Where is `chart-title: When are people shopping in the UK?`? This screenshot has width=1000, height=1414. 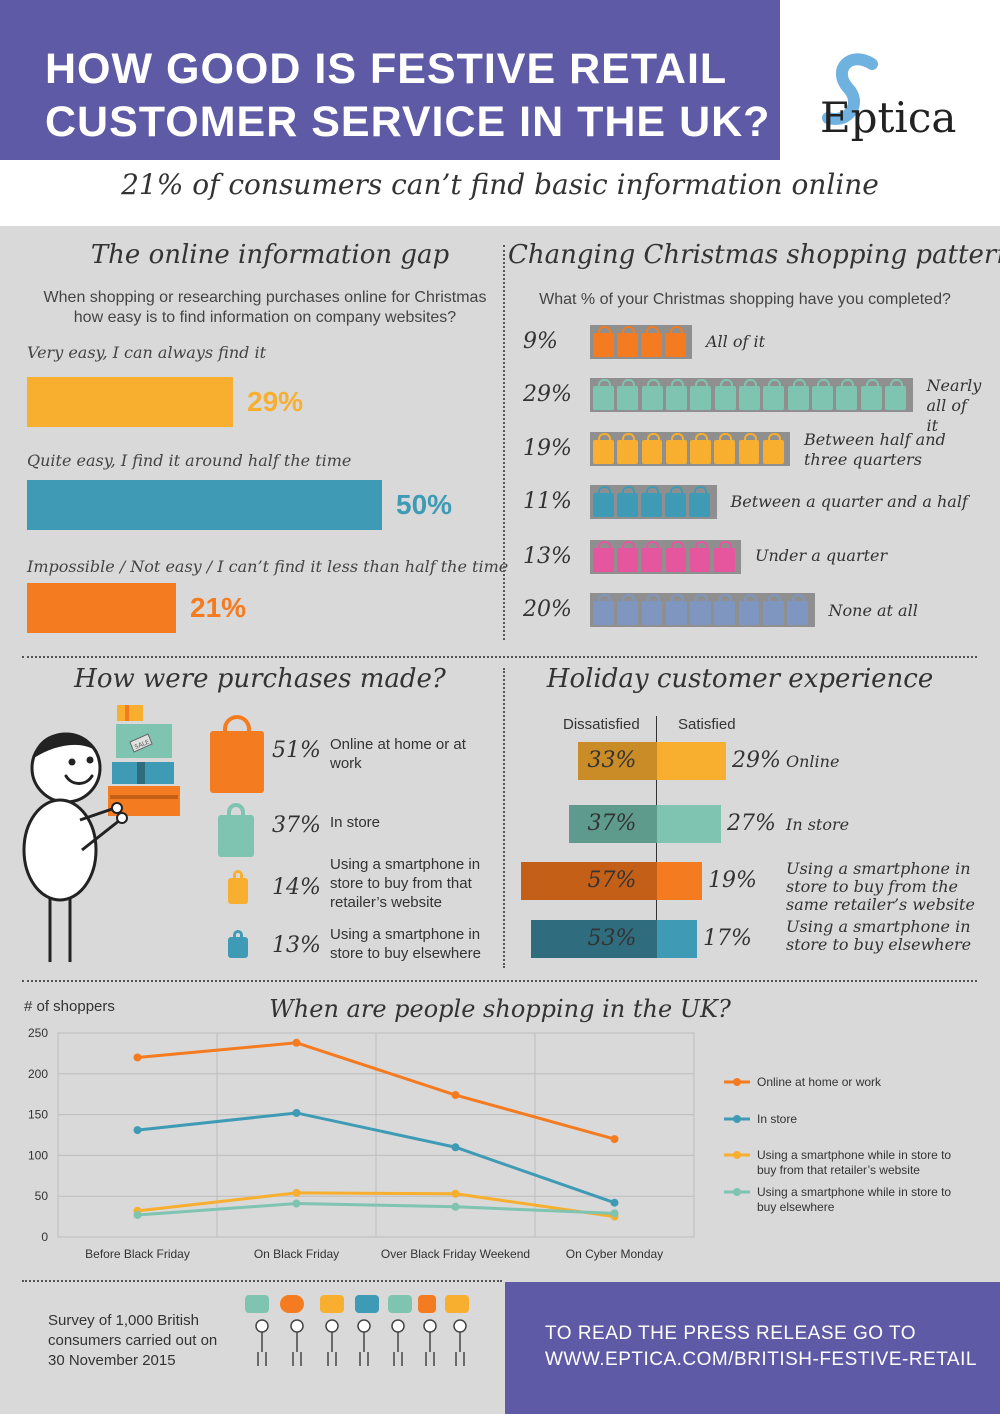
chart-title: When are people shopping in the UK? is located at coordinates (500, 1009).